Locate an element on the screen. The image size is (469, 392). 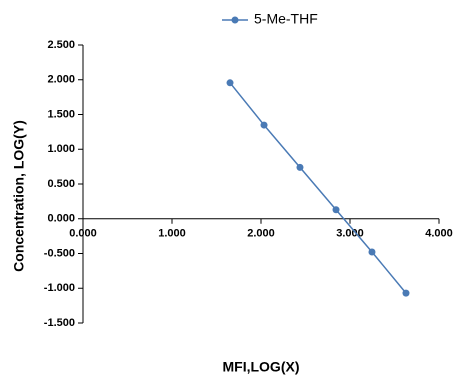
y-tick-label: 0.500 is located at coordinates (61, 184).